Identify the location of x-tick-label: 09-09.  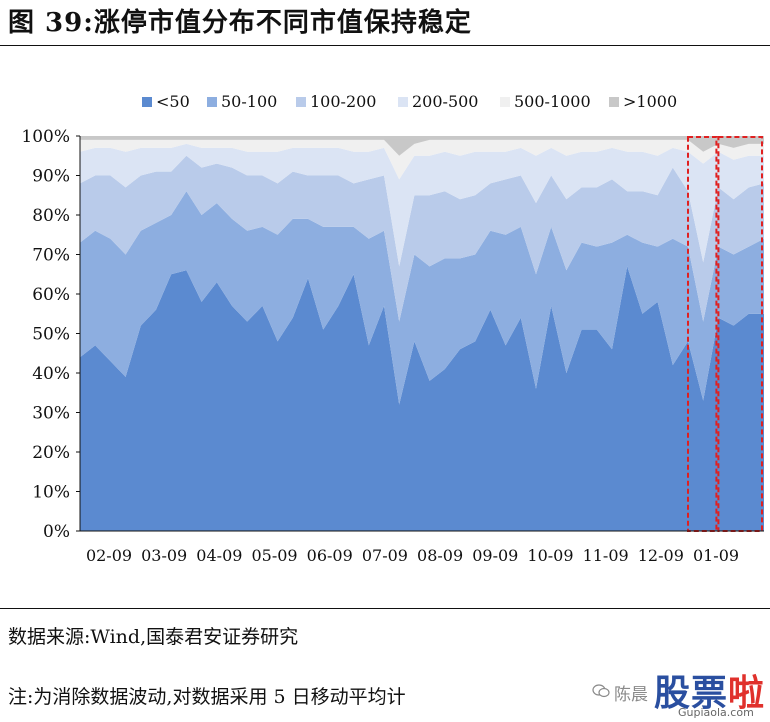
(495, 555).